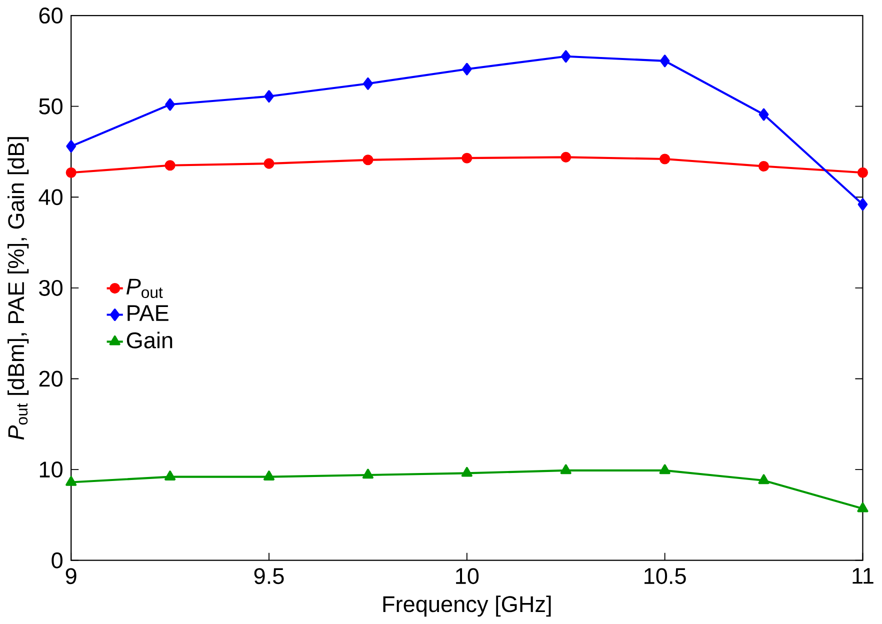  Describe the element at coordinates (149, 340) in the screenshot. I see `legend-label: Gain` at that location.